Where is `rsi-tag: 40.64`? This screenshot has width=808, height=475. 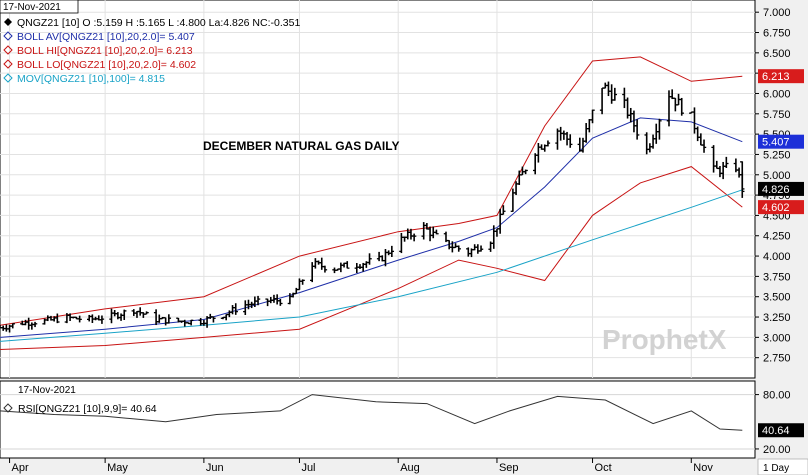 rsi-tag: 40.64 is located at coordinates (781, 430).